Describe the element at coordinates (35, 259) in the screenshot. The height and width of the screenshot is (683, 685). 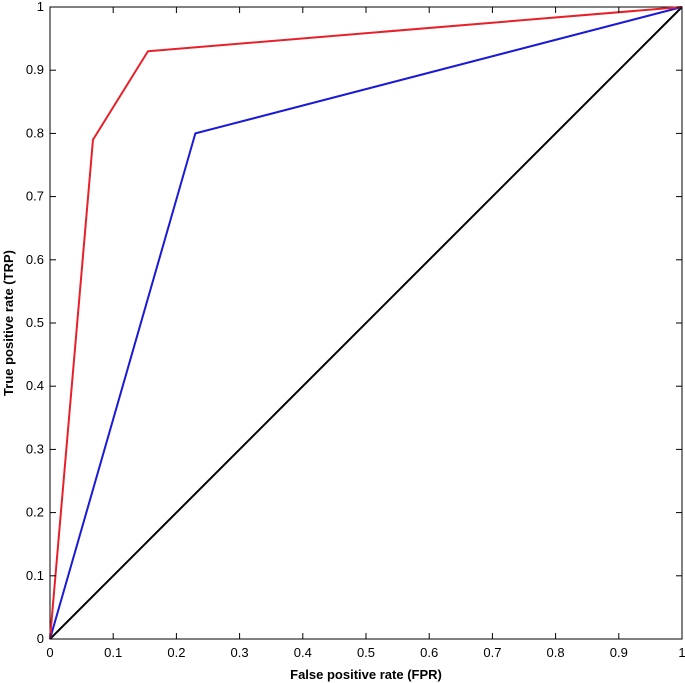
I see `y-tick-label: 0.6` at that location.